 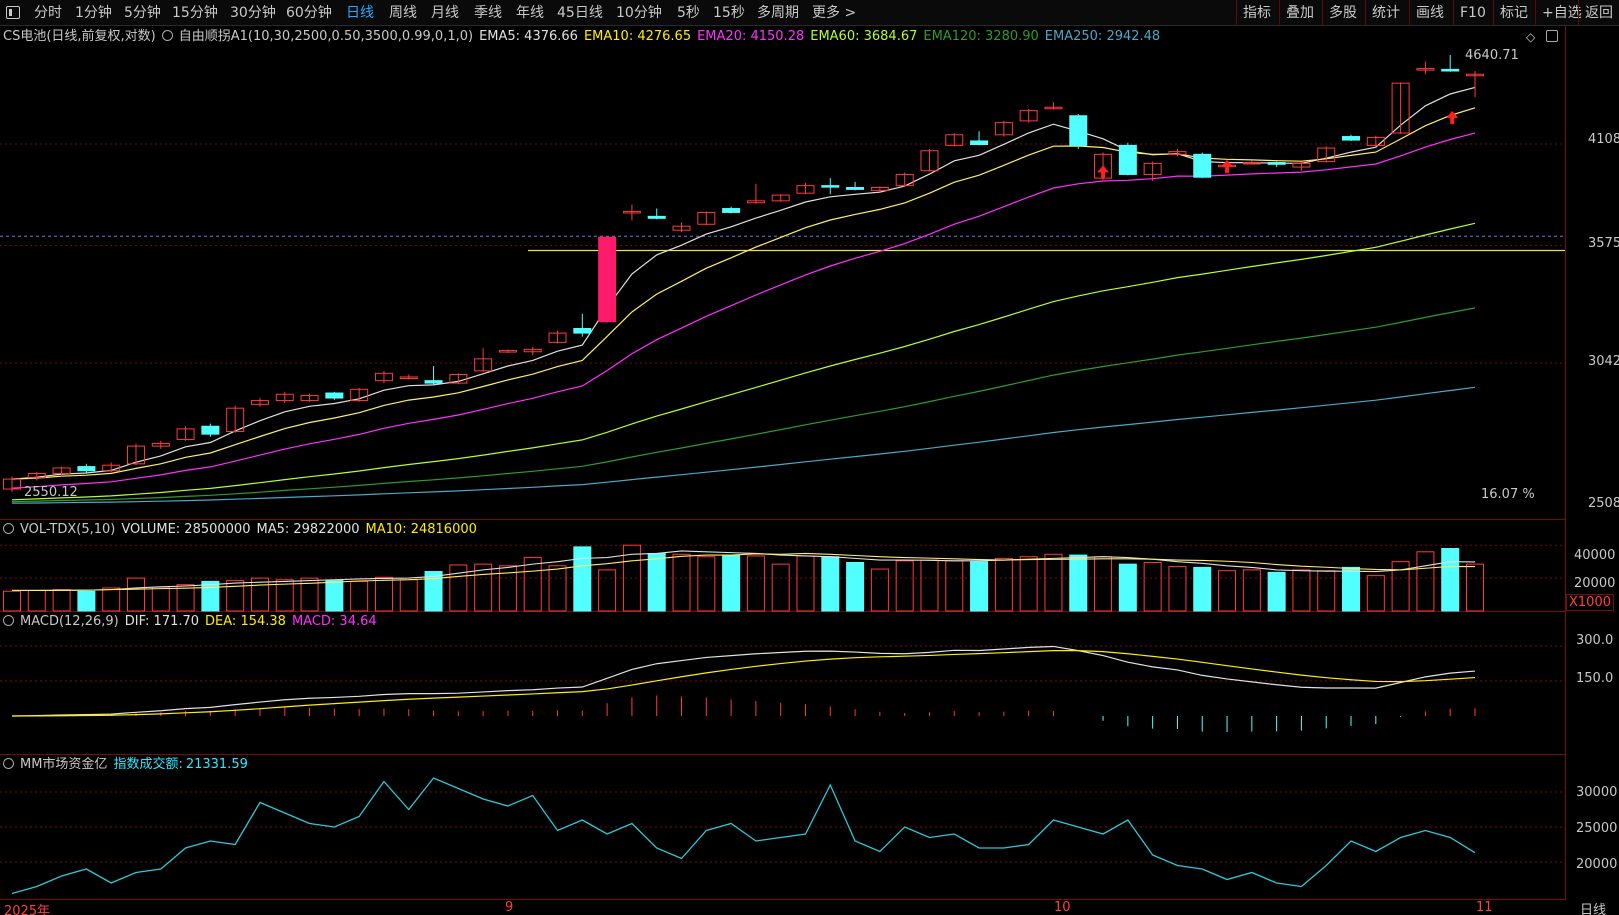 What do you see at coordinates (751, 36) in the screenshot?
I see `ema20-label: EMA20: 4150.28` at bounding box center [751, 36].